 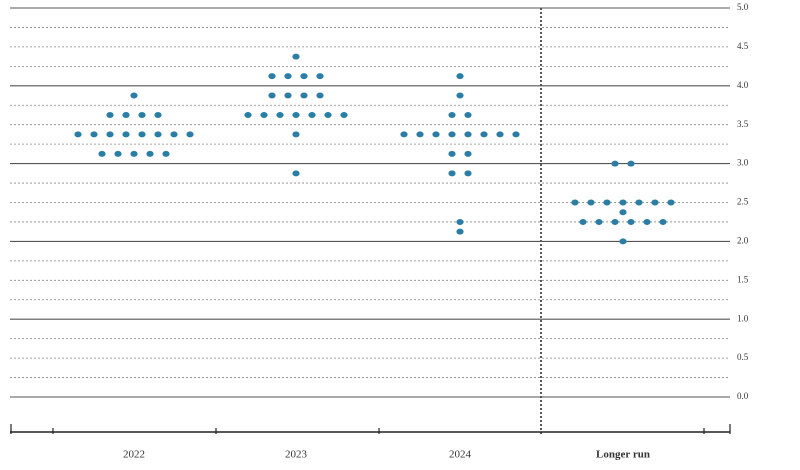 What do you see at coordinates (743, 7) in the screenshot?
I see `y-tick-label: 5.0` at bounding box center [743, 7].